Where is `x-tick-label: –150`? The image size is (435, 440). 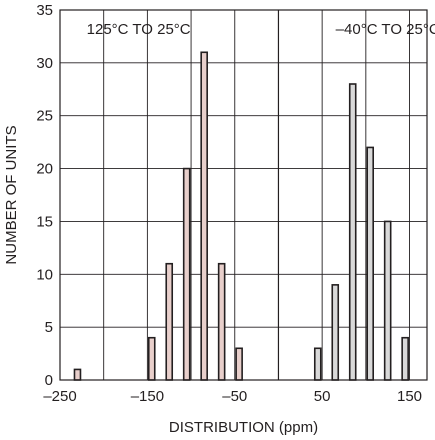 x-tick-label: –150 is located at coordinates (147, 396).